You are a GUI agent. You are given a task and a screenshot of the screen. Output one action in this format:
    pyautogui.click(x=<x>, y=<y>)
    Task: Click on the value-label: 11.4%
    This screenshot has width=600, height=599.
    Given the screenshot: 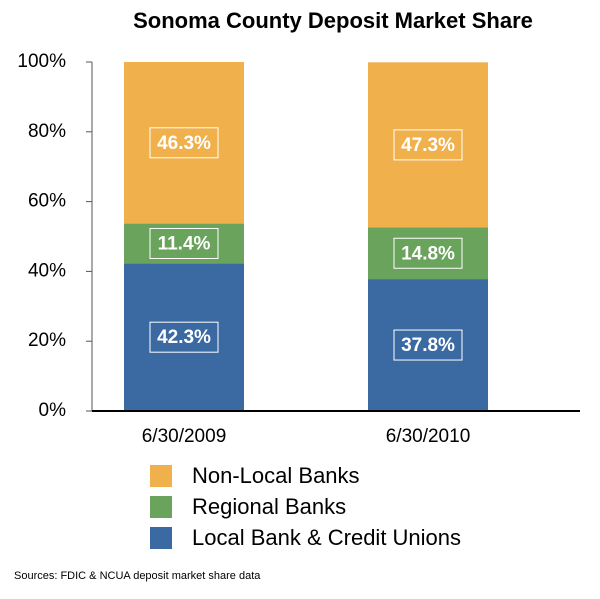 What is the action you would take?
    pyautogui.click(x=184, y=243)
    